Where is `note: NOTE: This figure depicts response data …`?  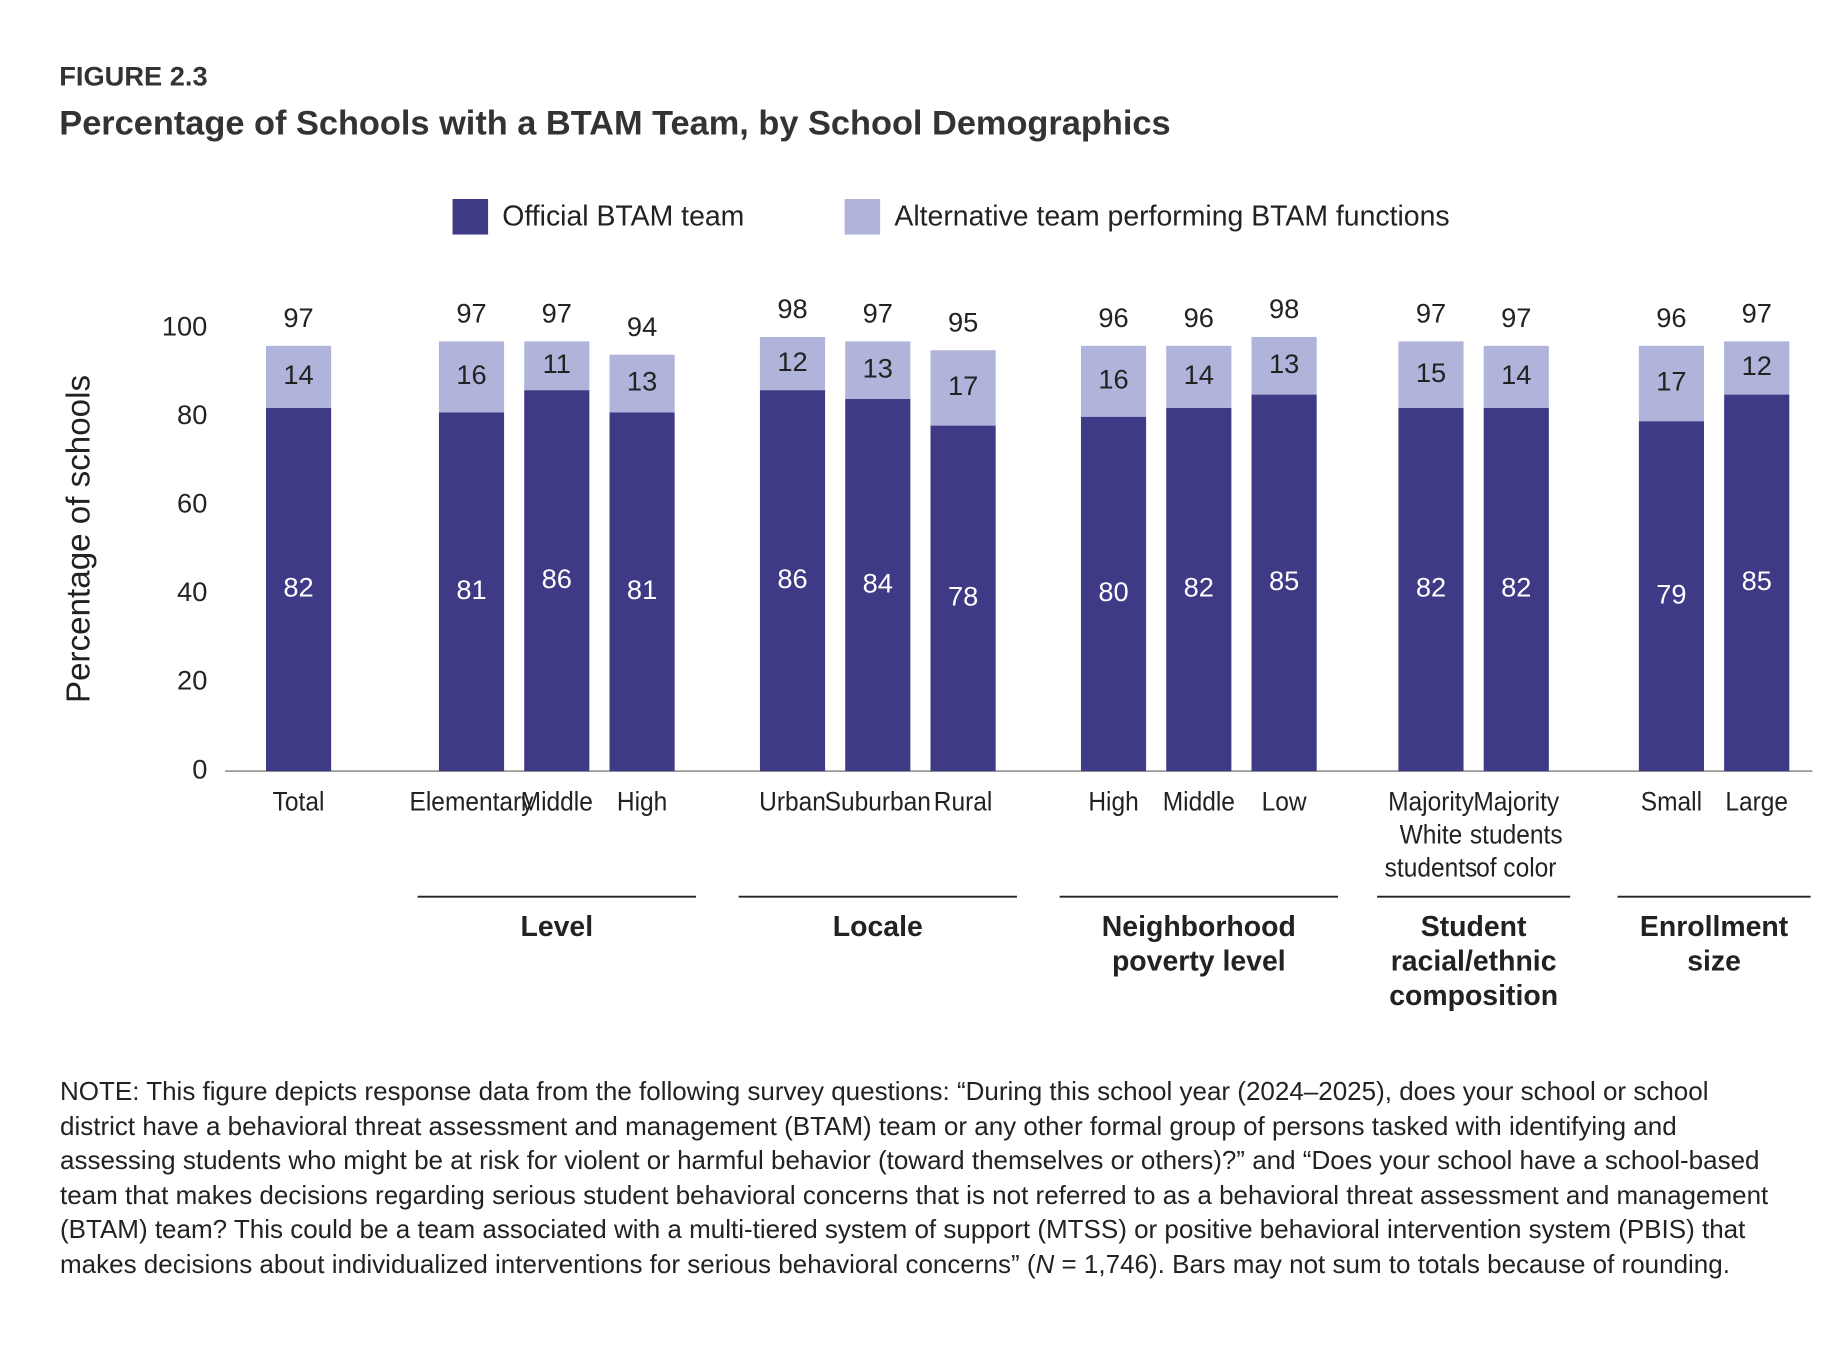
note: NOTE: This figure depicts response data … is located at coordinates (920, 1177).